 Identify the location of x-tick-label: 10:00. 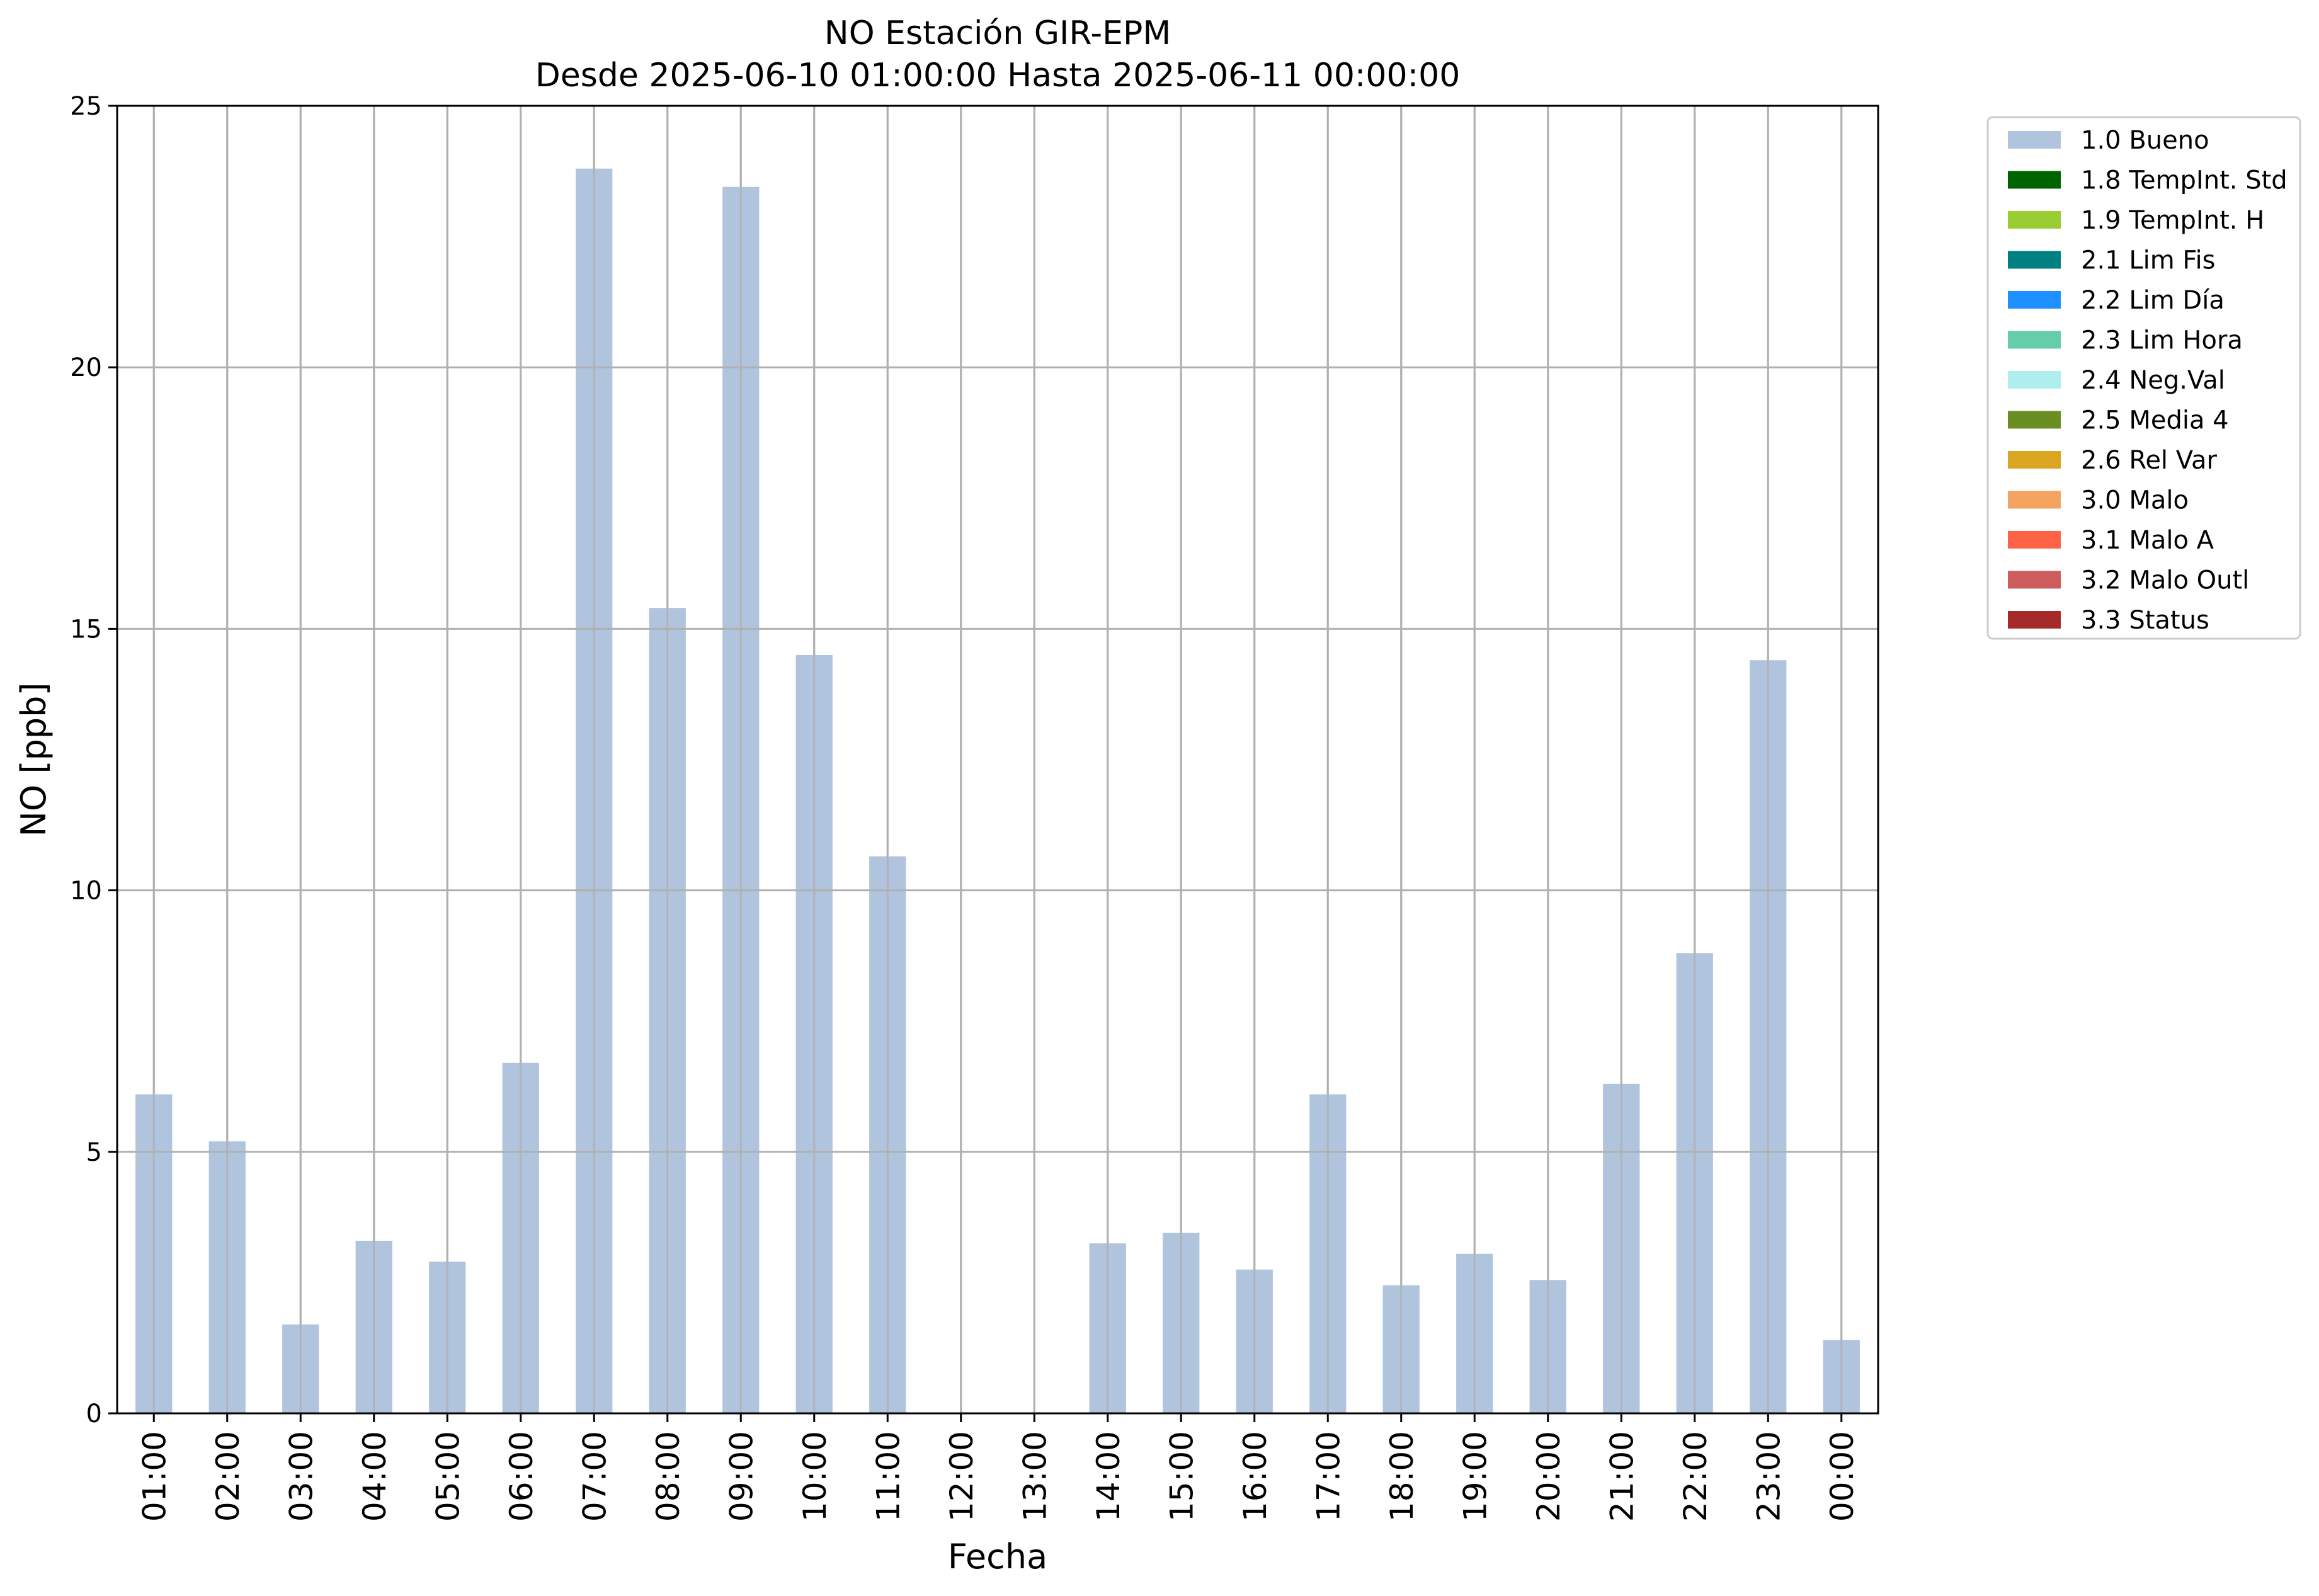
(815, 1476).